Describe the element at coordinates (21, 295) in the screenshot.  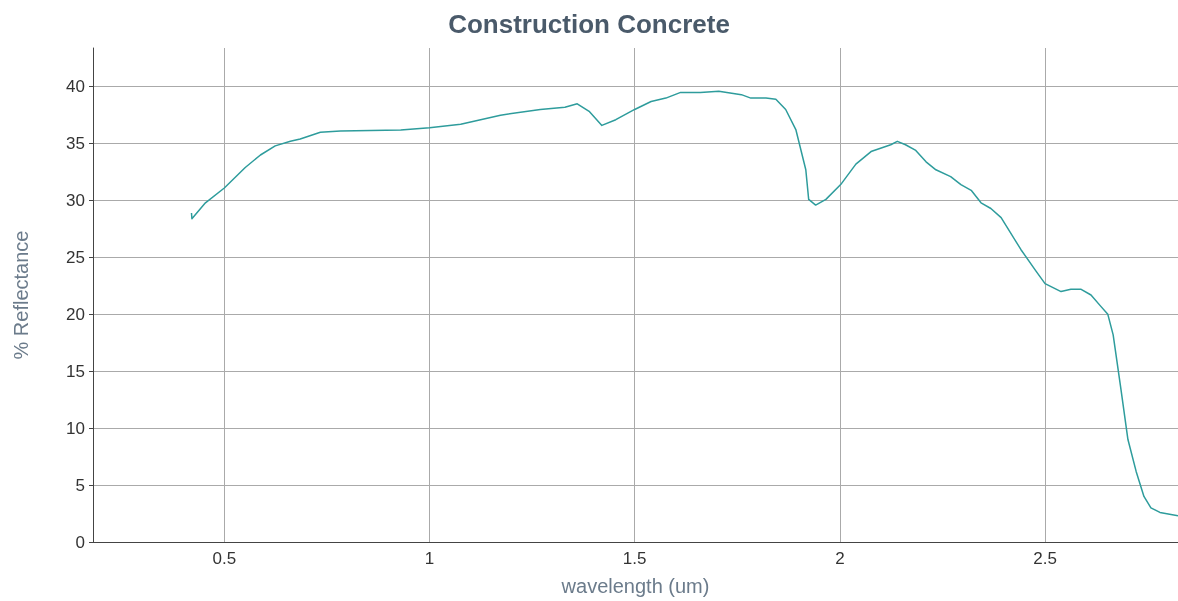
I see `y-axis-title: % Reflectance` at that location.